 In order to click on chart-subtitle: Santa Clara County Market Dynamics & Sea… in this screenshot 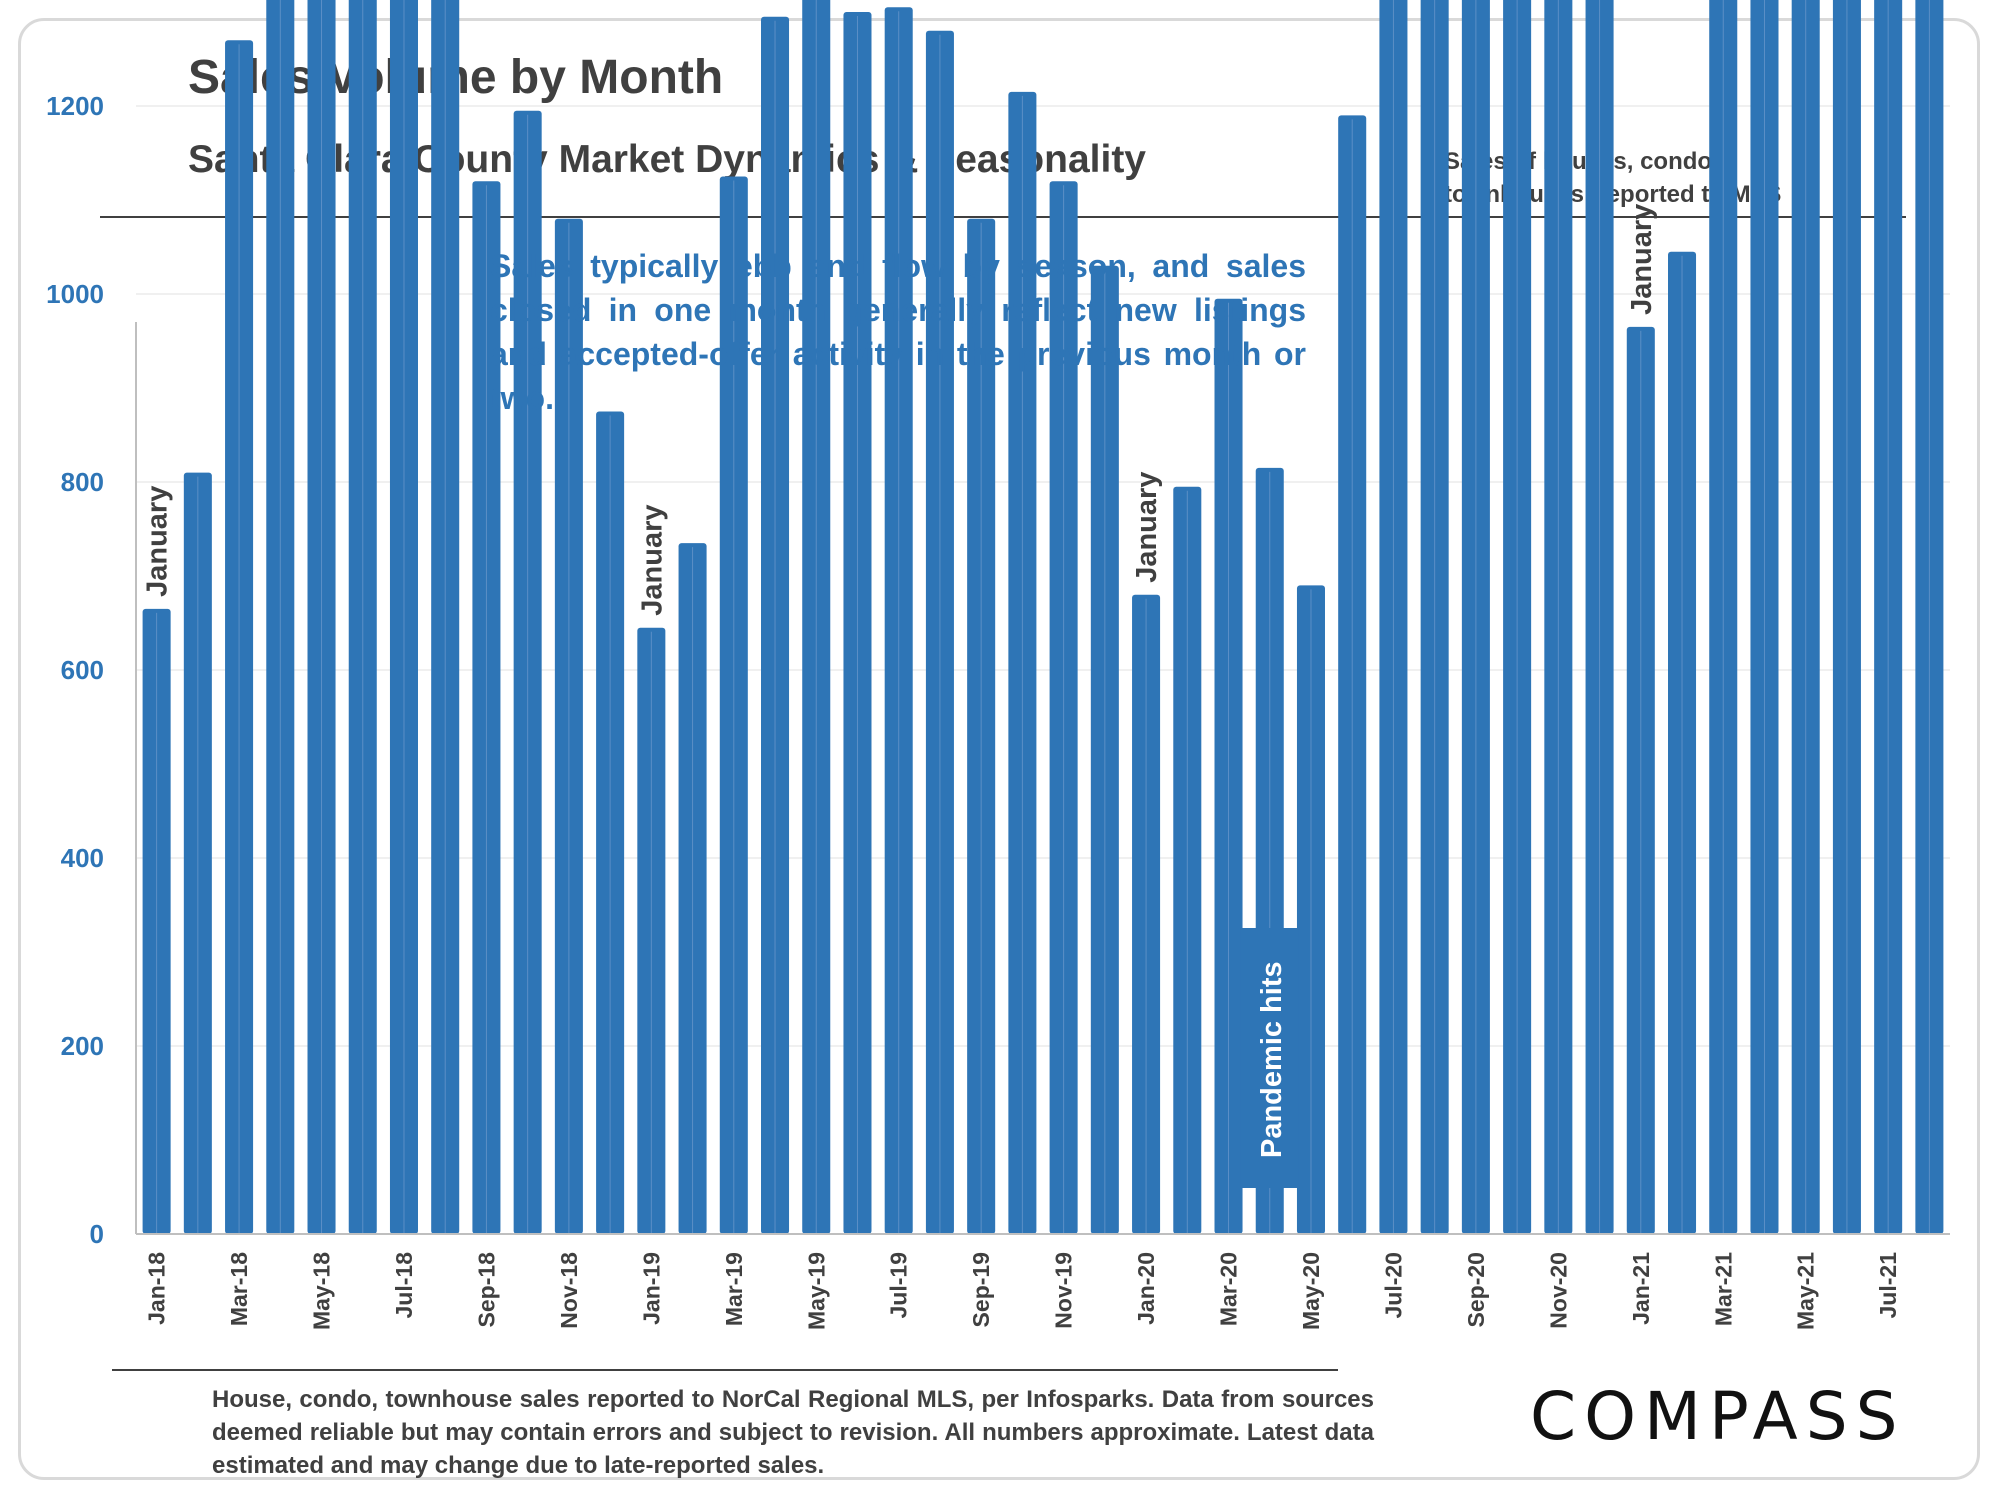, I will do `click(667, 159)`.